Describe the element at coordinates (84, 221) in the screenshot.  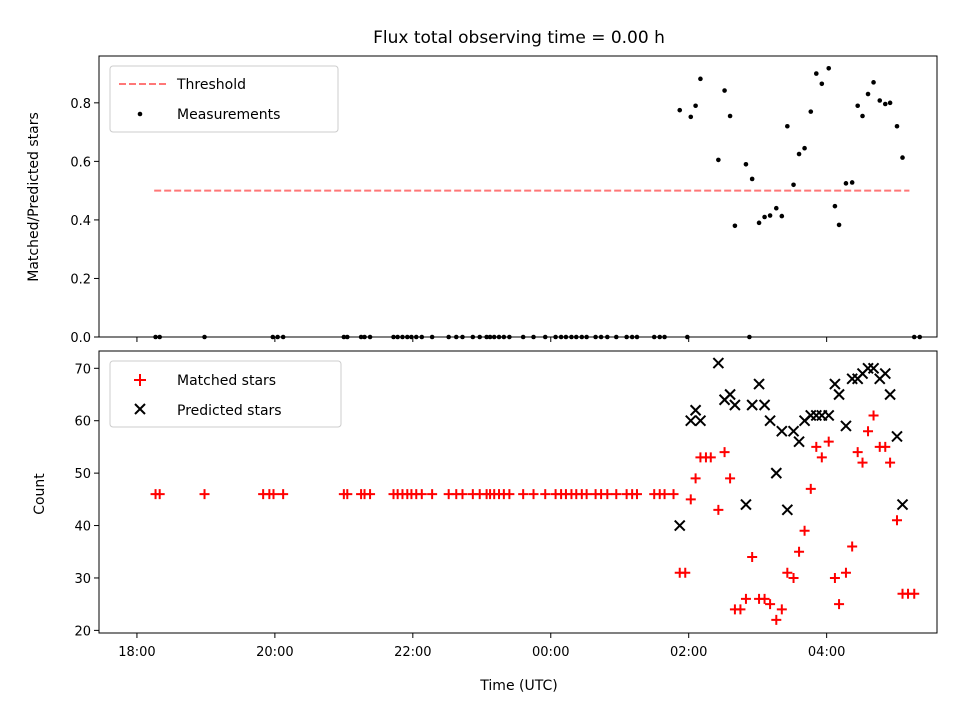
I see `top-y-ticks: 0.0 0.2 0.4 0.6 0.8` at that location.